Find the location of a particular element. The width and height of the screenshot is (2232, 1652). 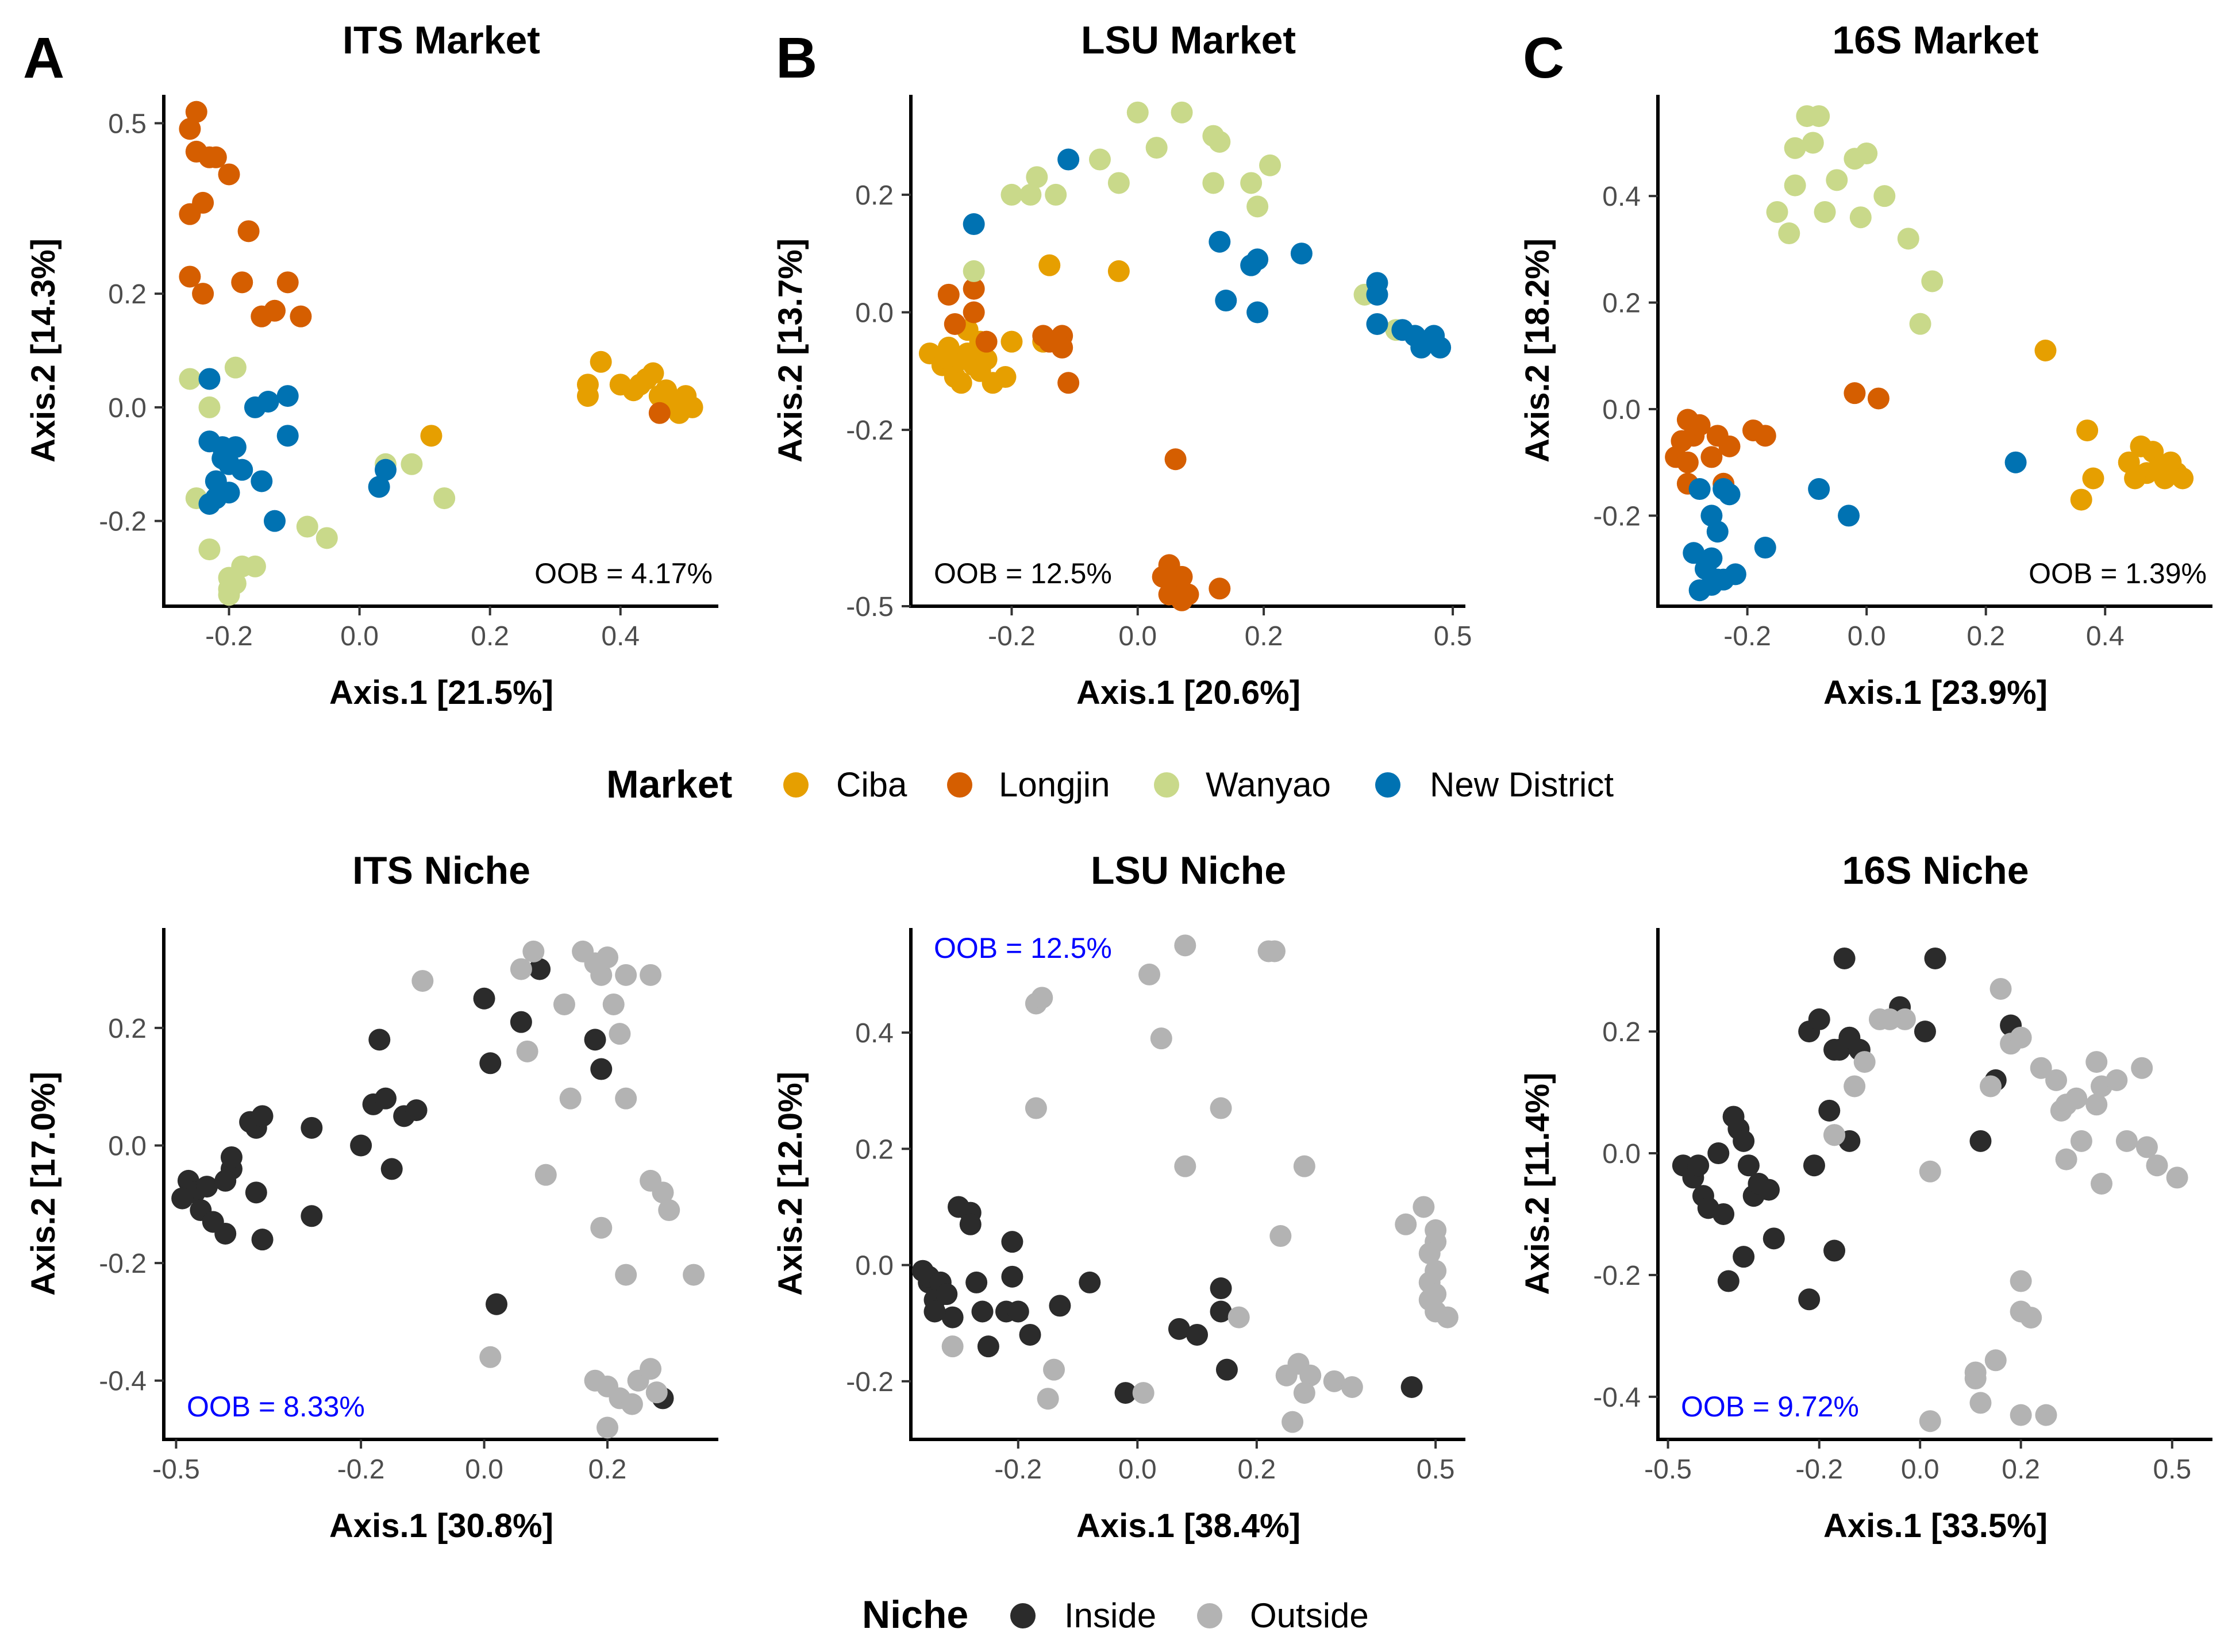

niche-legend: Niche Inside Outside is located at coordinates (1115, 1614).